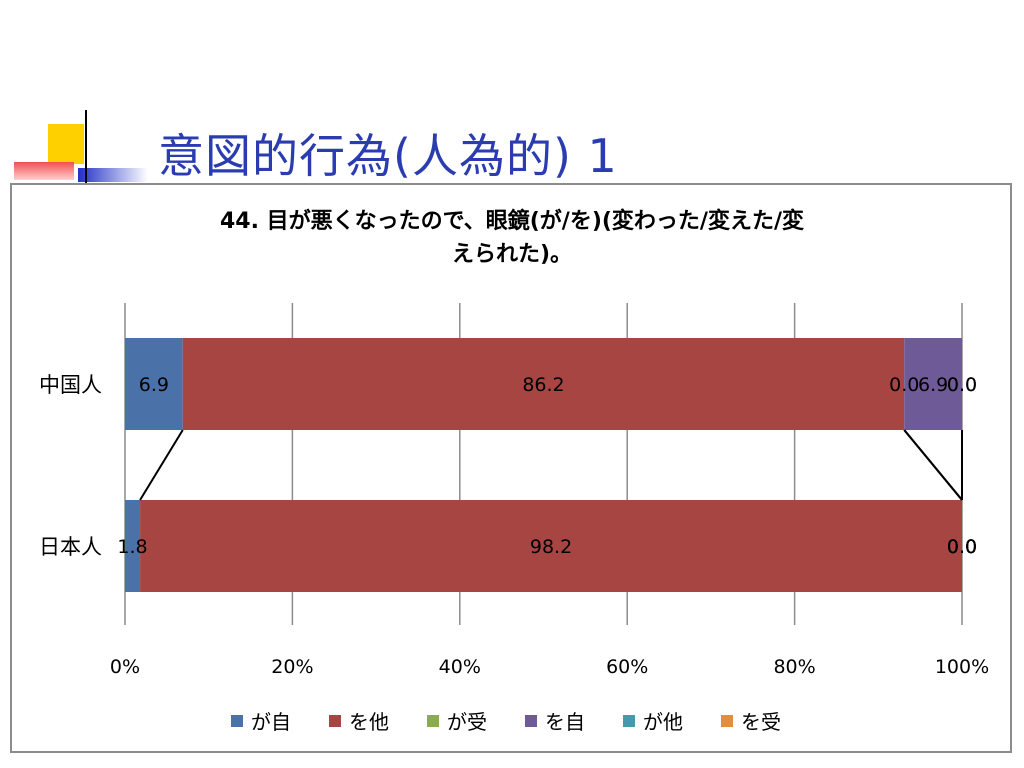  What do you see at coordinates (271, 722) in the screenshot?
I see `legend-label: が自` at bounding box center [271, 722].